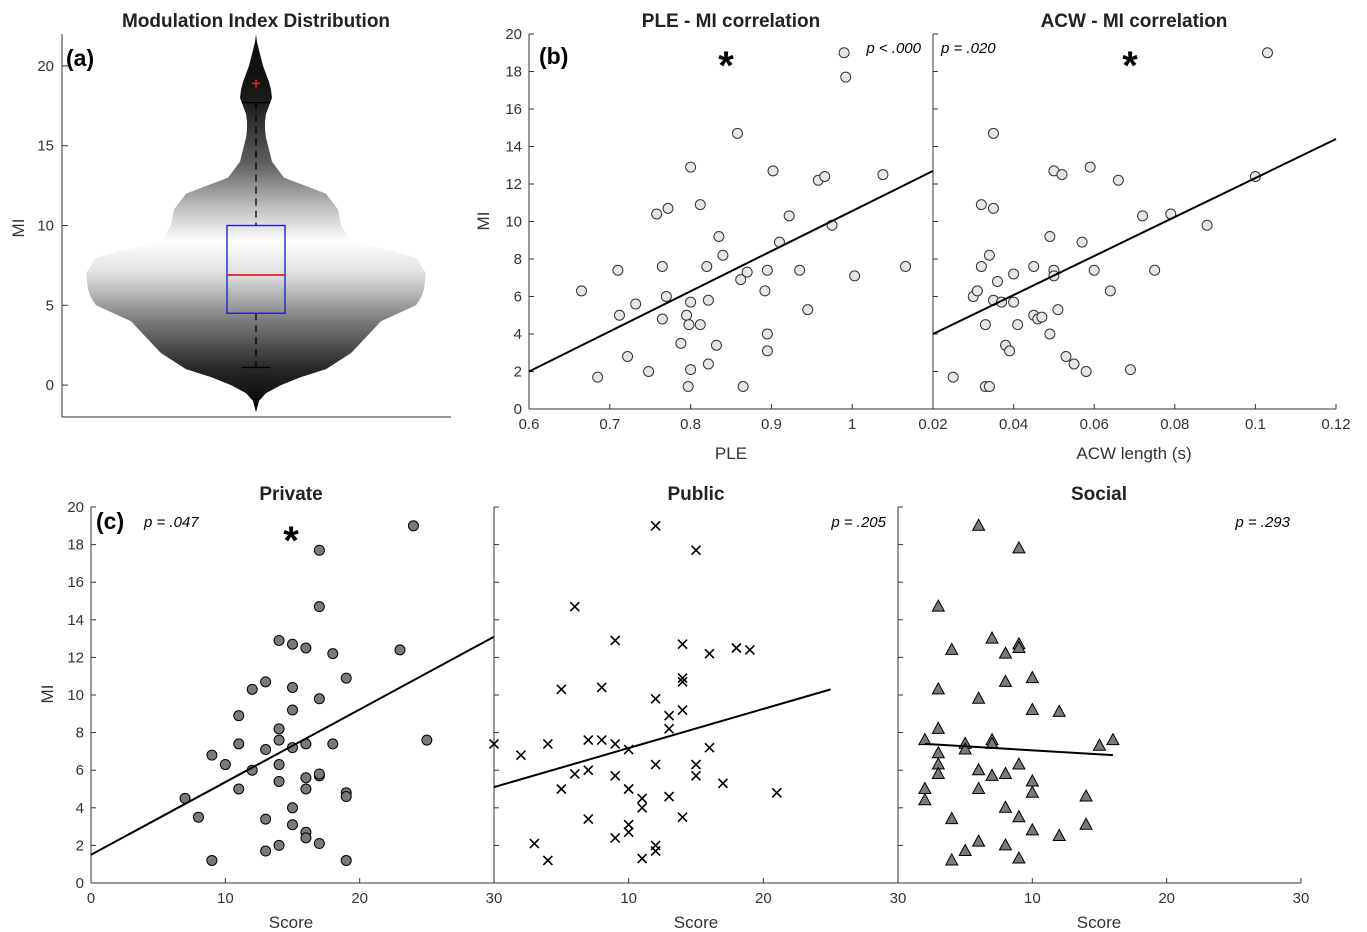  What do you see at coordinates (1262, 522) in the screenshot?
I see `p-value: p = .293` at bounding box center [1262, 522].